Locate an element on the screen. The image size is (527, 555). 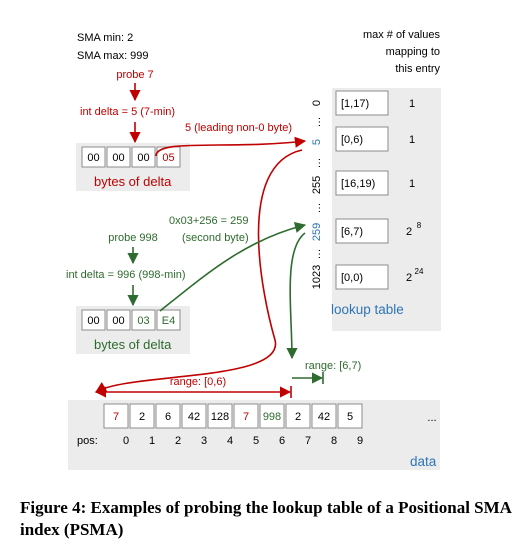
lookup-table-title: lookup table is located at coordinates (367, 309).